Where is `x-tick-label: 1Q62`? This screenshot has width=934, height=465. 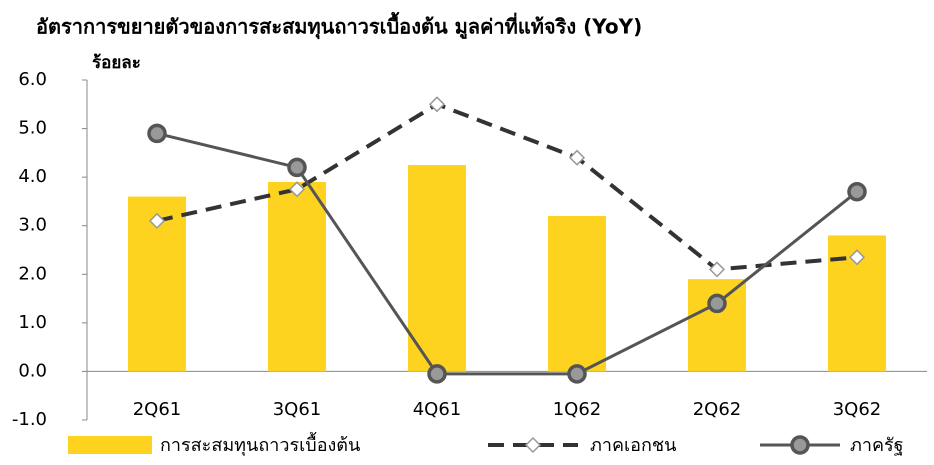
x-tick-label: 1Q62 is located at coordinates (577, 409).